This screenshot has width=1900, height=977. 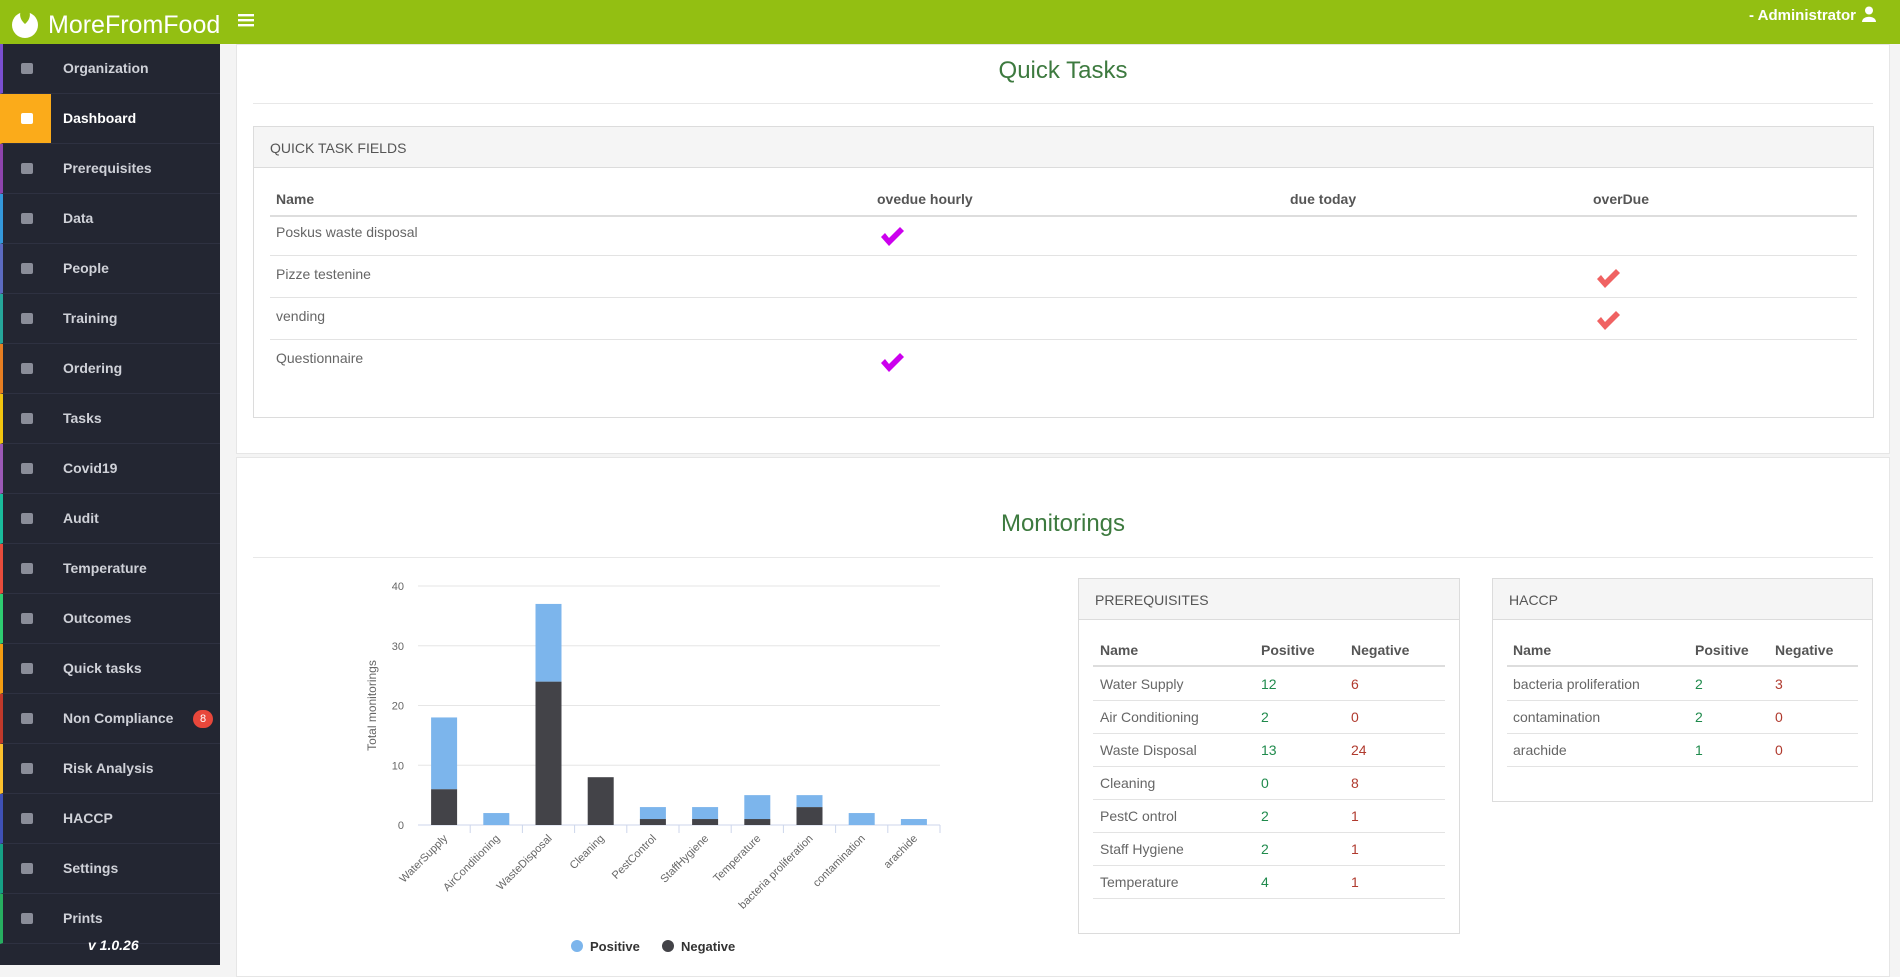 I want to click on column-header: ovedue hourly, so click(x=925, y=199).